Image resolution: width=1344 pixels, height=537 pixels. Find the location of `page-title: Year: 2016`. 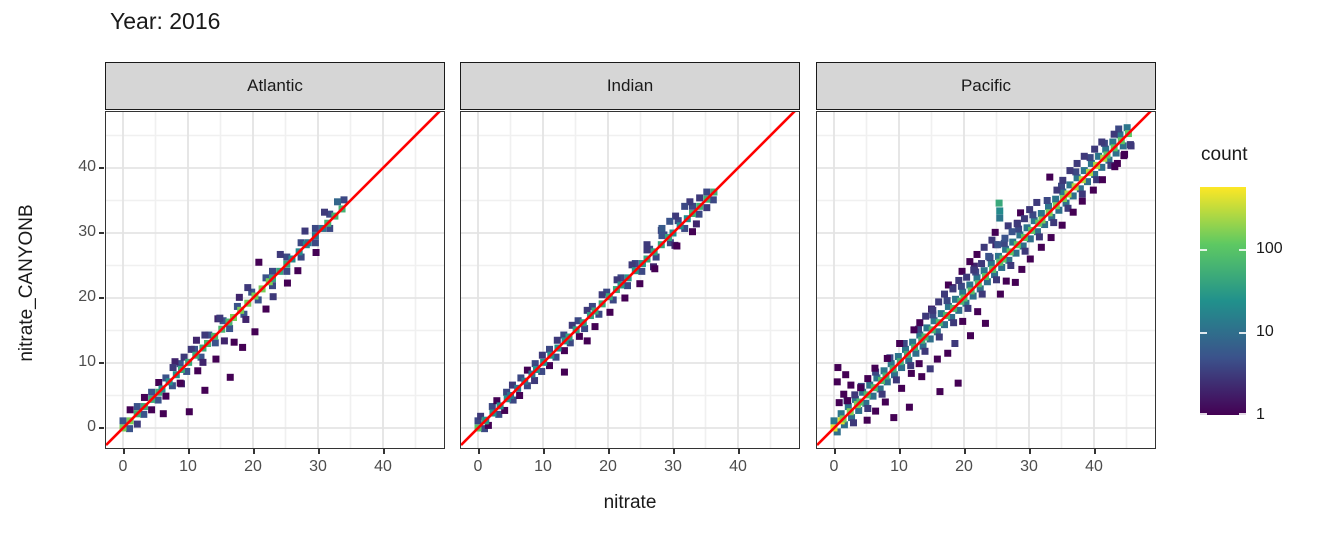

page-title: Year: 2016 is located at coordinates (165, 21).